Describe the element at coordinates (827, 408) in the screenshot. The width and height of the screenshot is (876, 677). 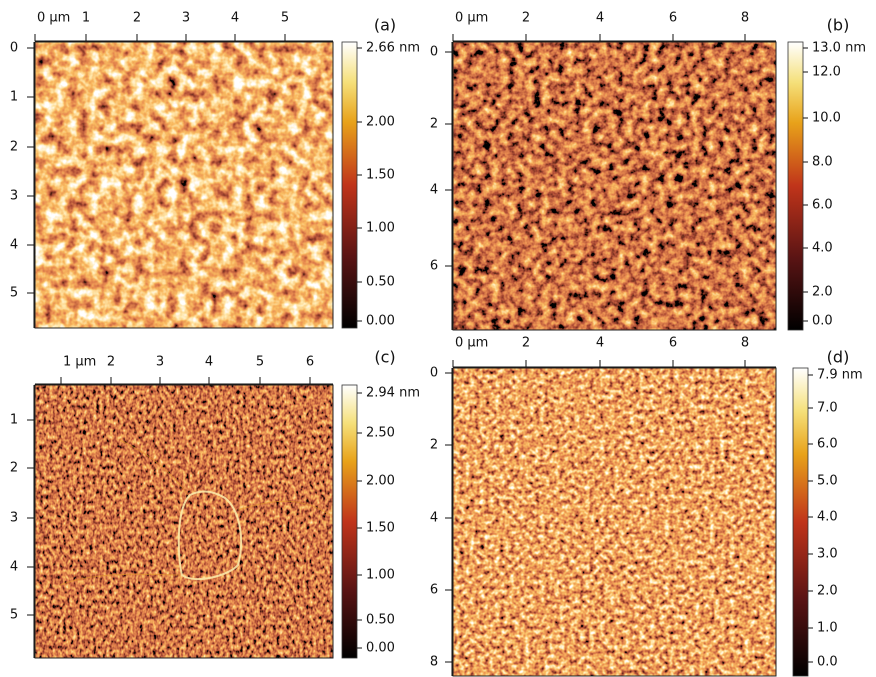
I see `scale-tick-label: 7.0` at that location.